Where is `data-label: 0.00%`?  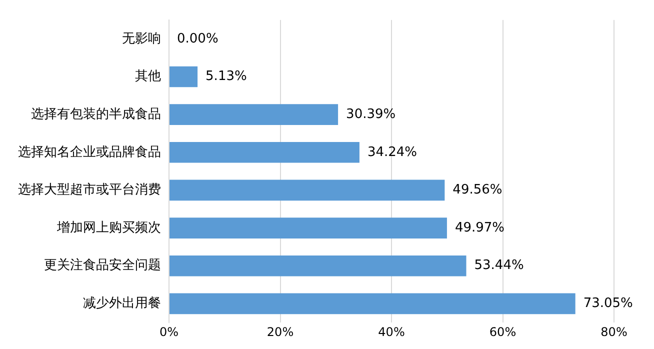
data-label: 0.00% is located at coordinates (197, 38).